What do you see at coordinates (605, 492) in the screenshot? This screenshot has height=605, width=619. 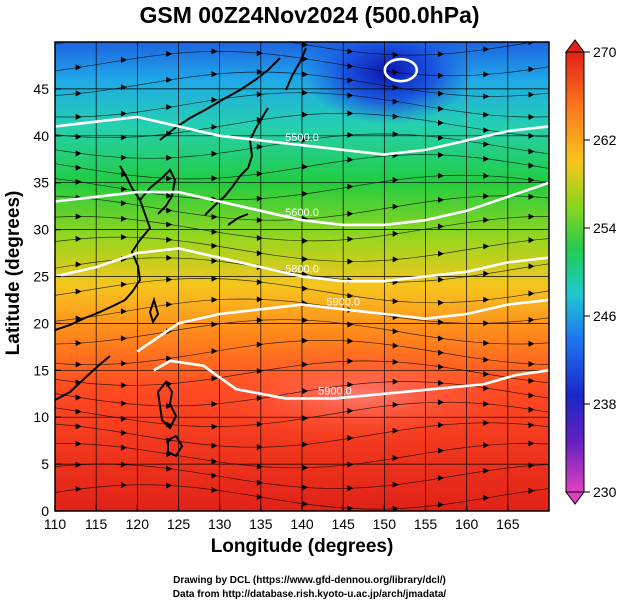 I see `colorbar-tick-label: 230` at bounding box center [605, 492].